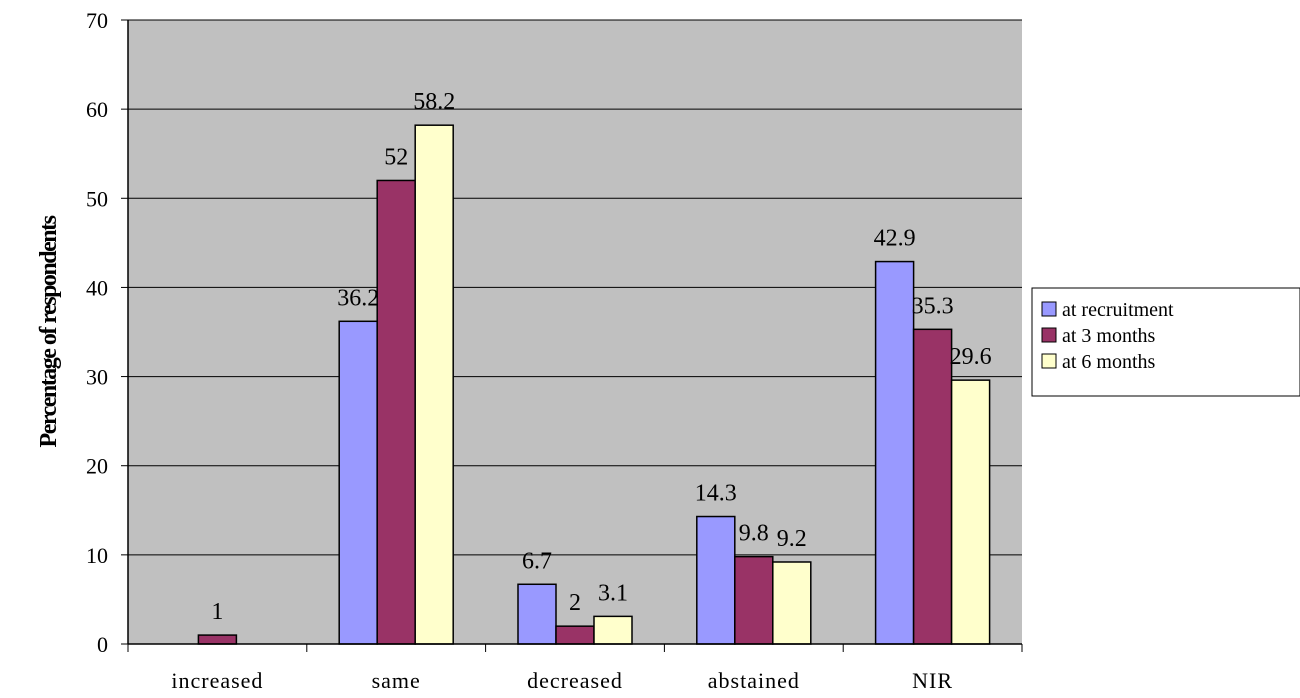 This screenshot has width=1300, height=698. I want to click on data-label: 29.6, so click(971, 357).